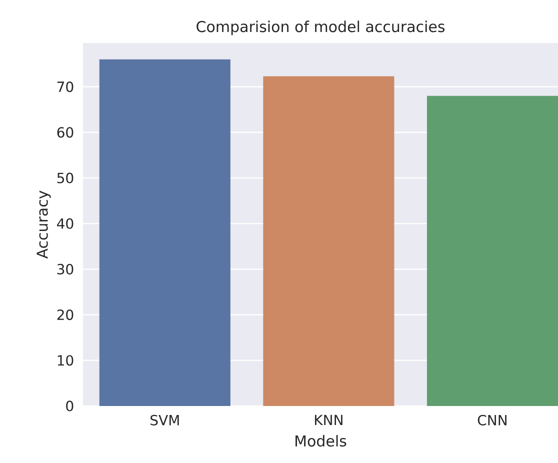  Describe the element at coordinates (321, 440) in the screenshot. I see `x-axis-title: Models` at that location.